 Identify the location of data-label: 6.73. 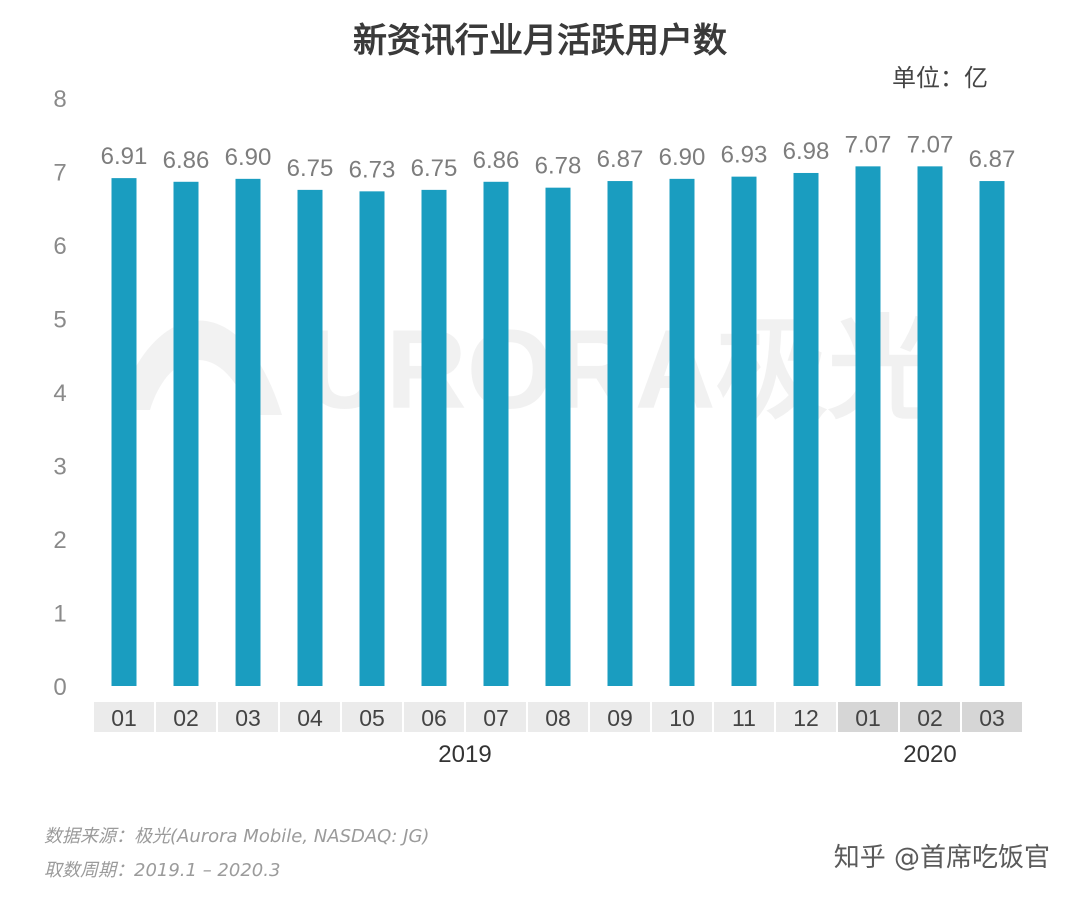
(372, 169).